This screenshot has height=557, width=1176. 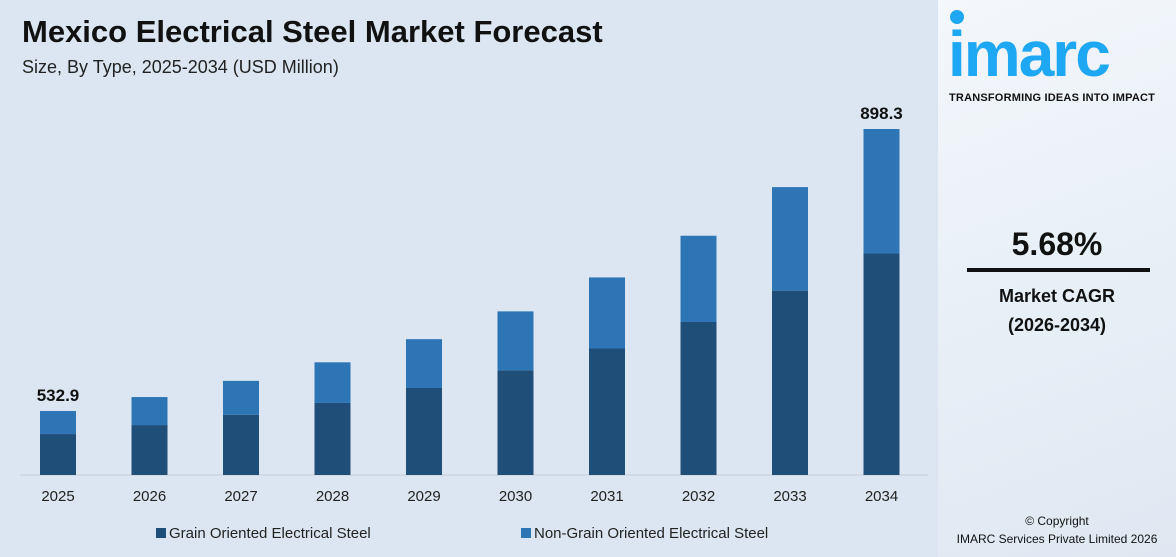 I want to click on bar-grain-2029, so click(x=424, y=431).